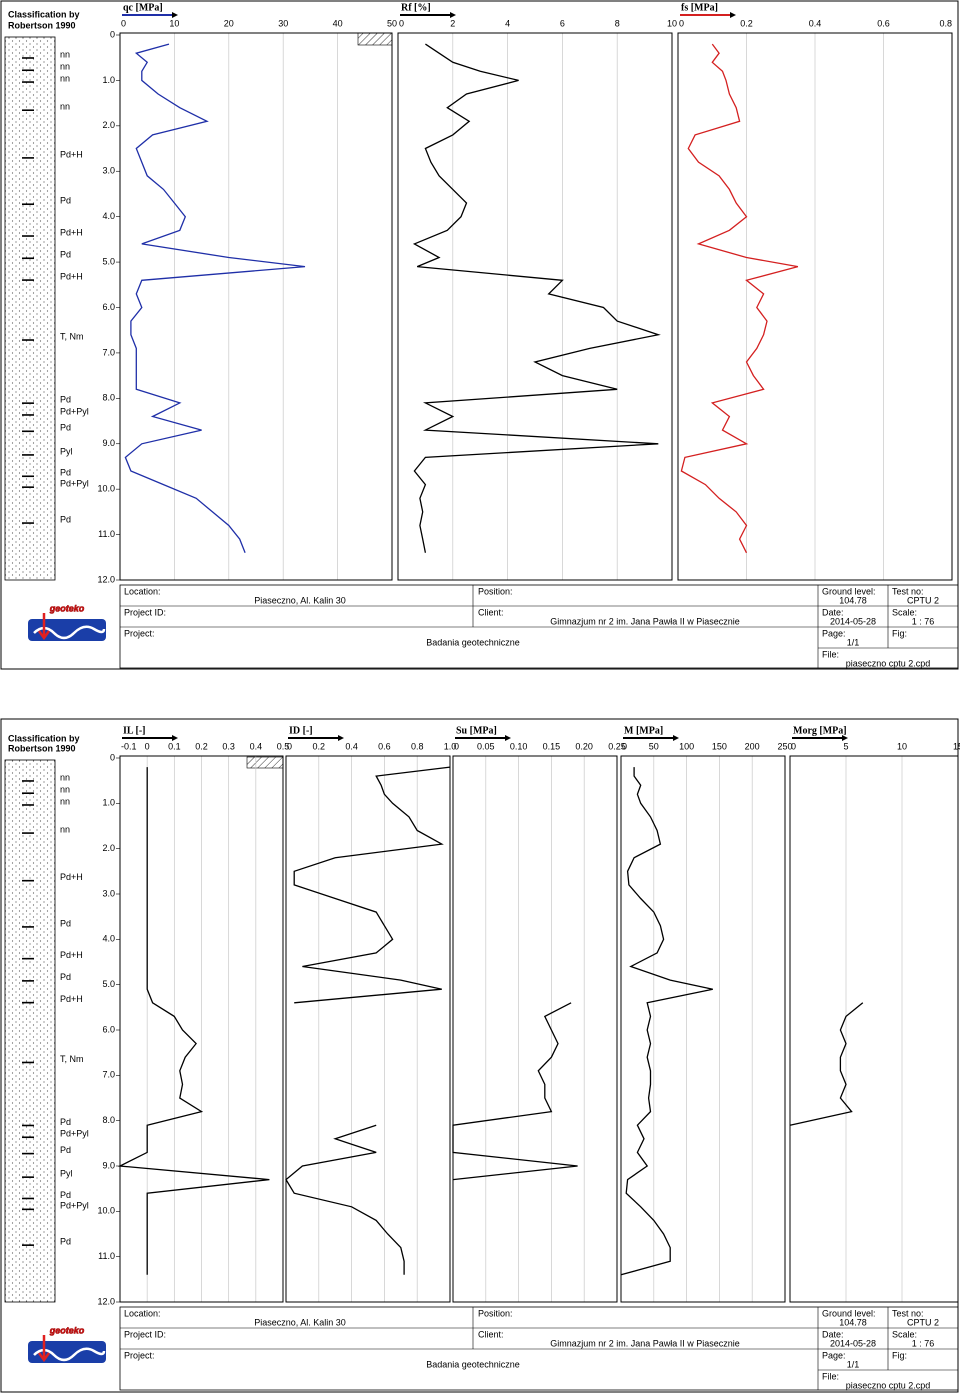 The height and width of the screenshot is (1394, 960). What do you see at coordinates (108, 939) in the screenshot?
I see `depth-tick-label: 4.0` at bounding box center [108, 939].